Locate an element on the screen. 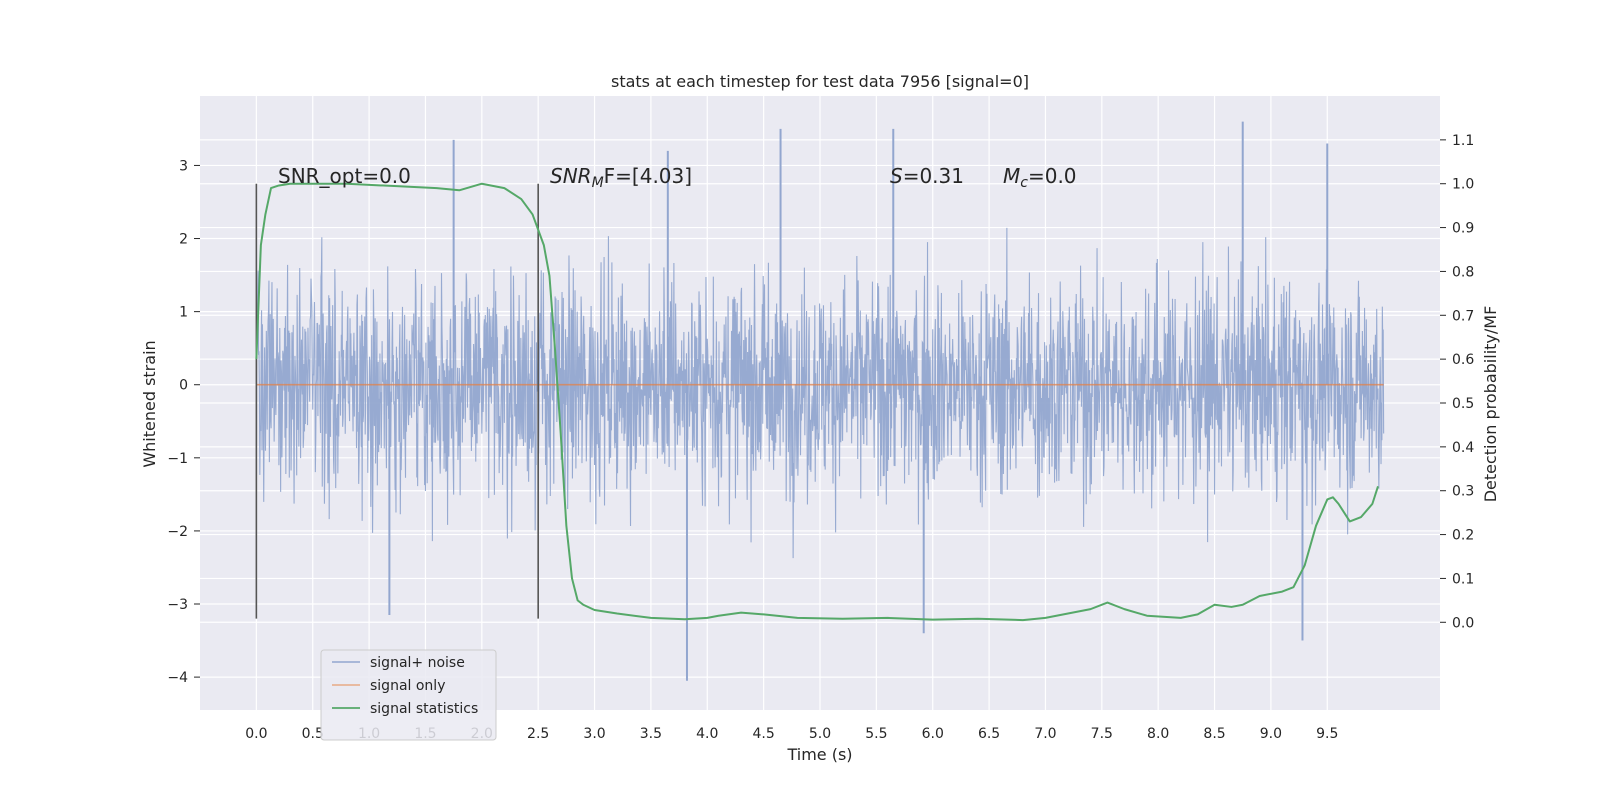  vertical-markers is located at coordinates (397, 401).